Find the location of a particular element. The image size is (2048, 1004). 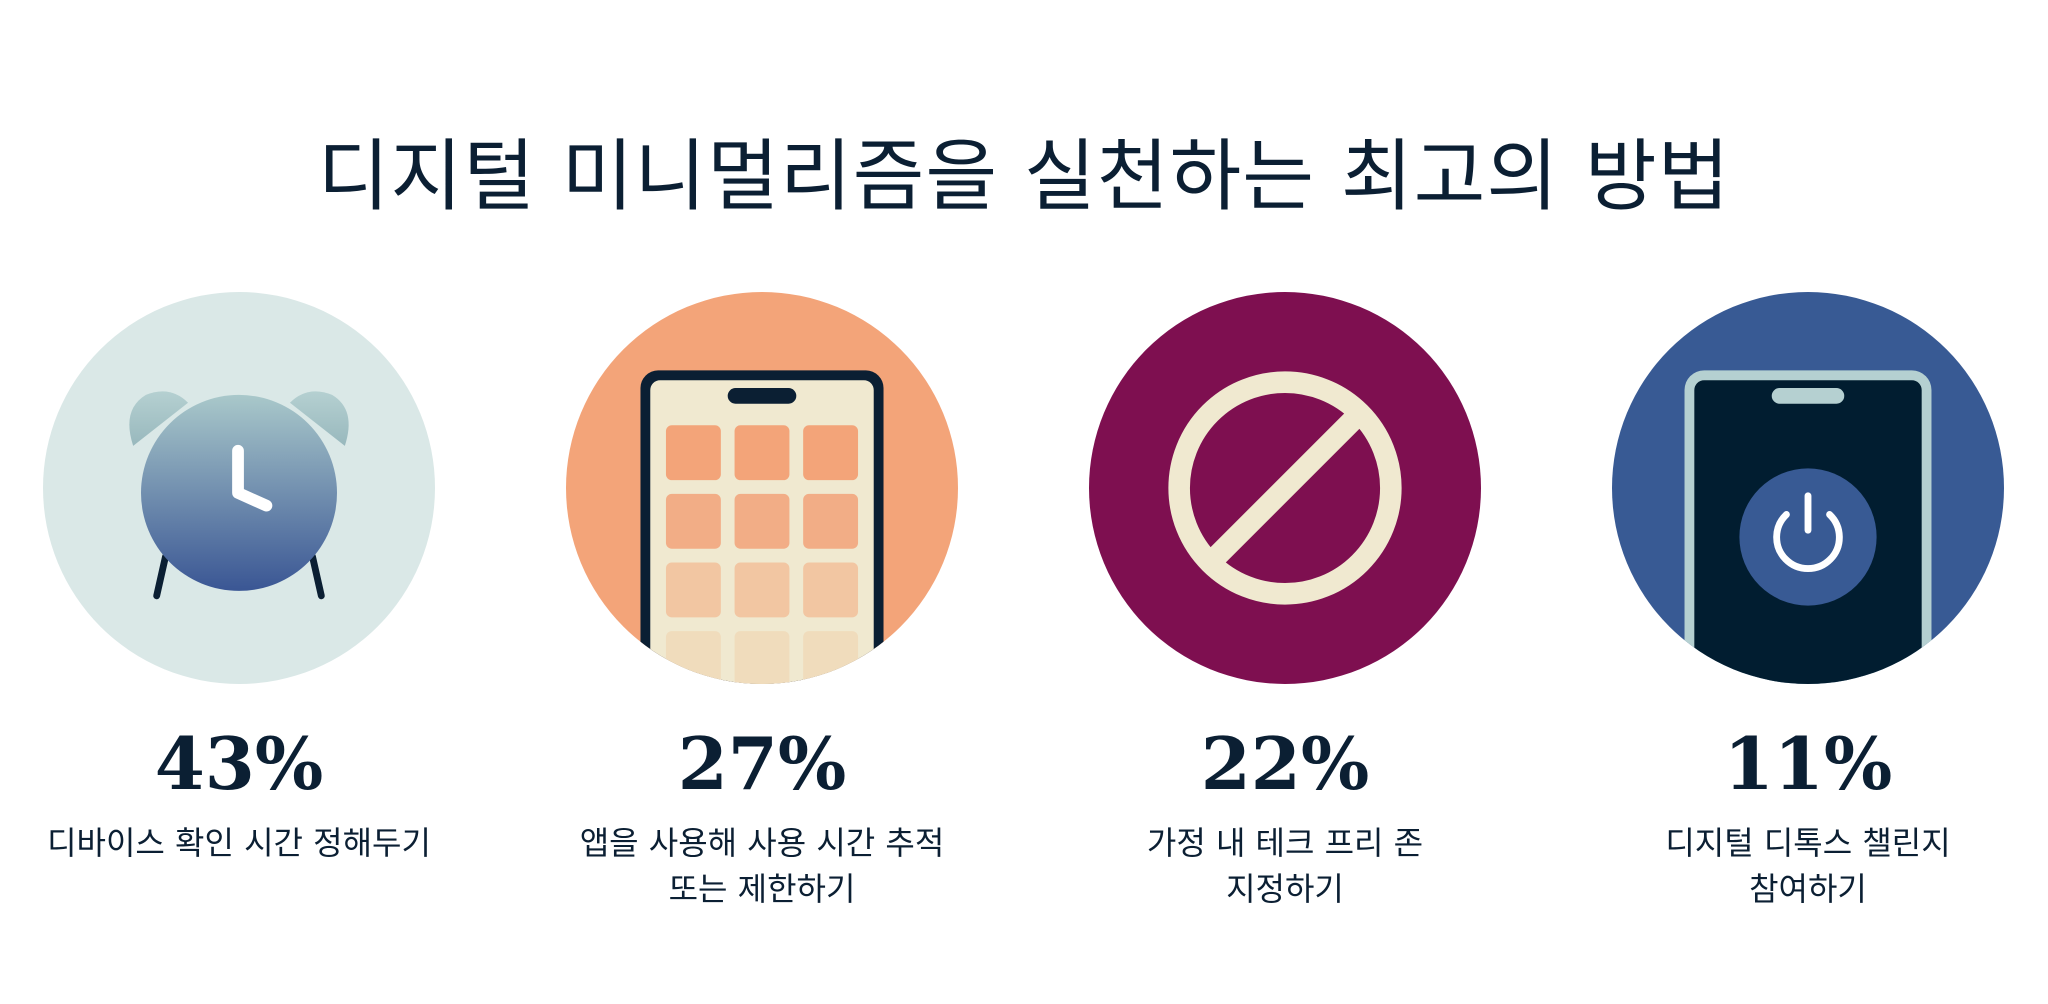

stat-label: 가정 내 테크 프리 존 지정하기 is located at coordinates (1285, 866).